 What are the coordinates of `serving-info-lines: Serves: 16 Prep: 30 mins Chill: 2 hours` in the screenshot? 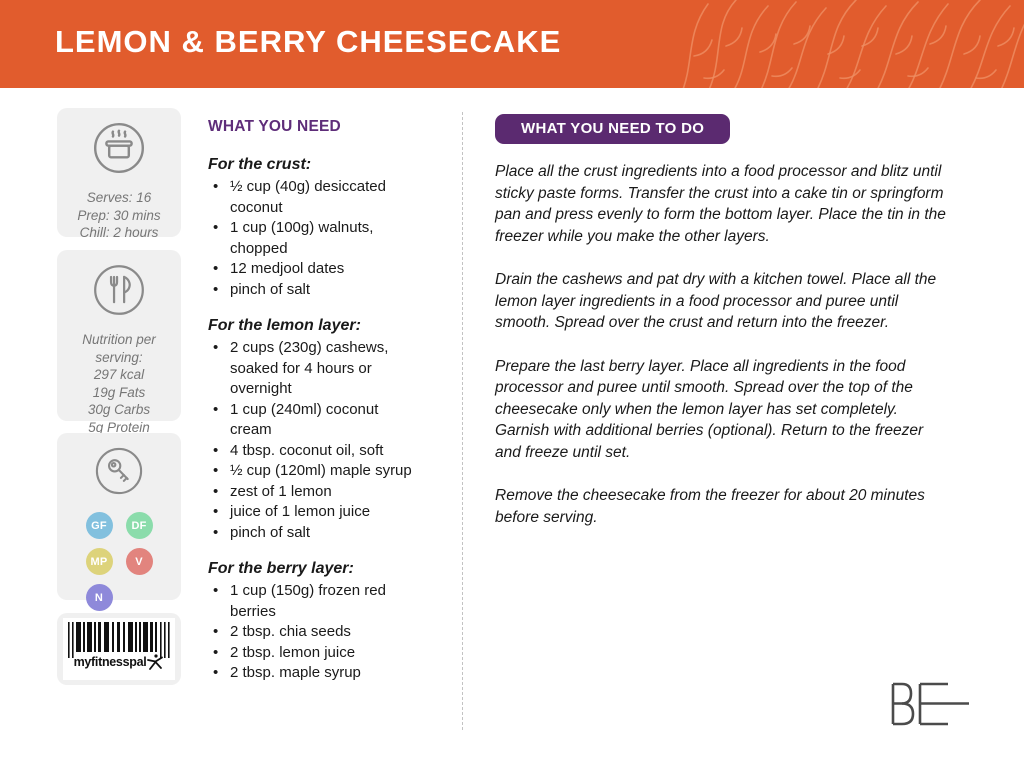 It's located at (118, 215).